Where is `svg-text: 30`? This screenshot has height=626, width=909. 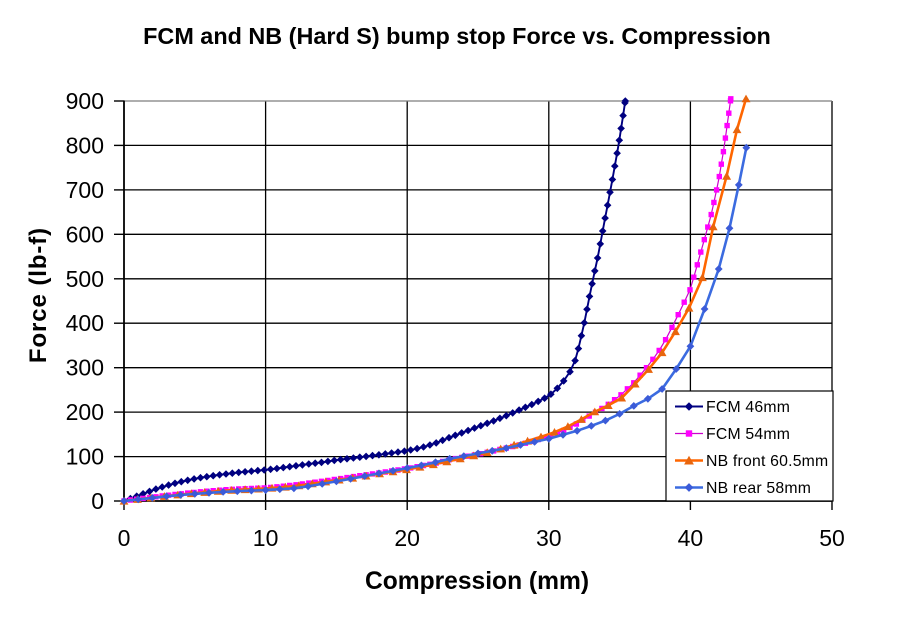 svg-text: 30 is located at coordinates (549, 538).